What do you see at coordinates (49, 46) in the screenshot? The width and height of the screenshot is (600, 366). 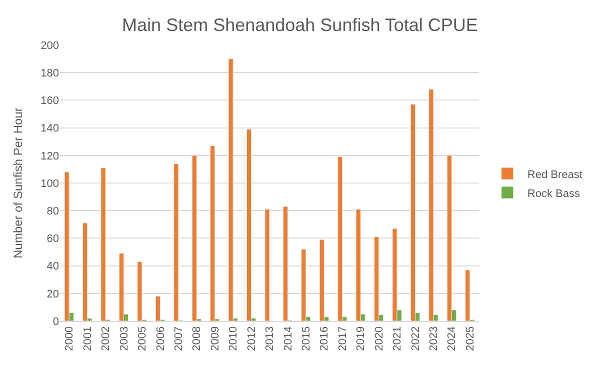 I see `y-tick-label: 200` at bounding box center [49, 46].